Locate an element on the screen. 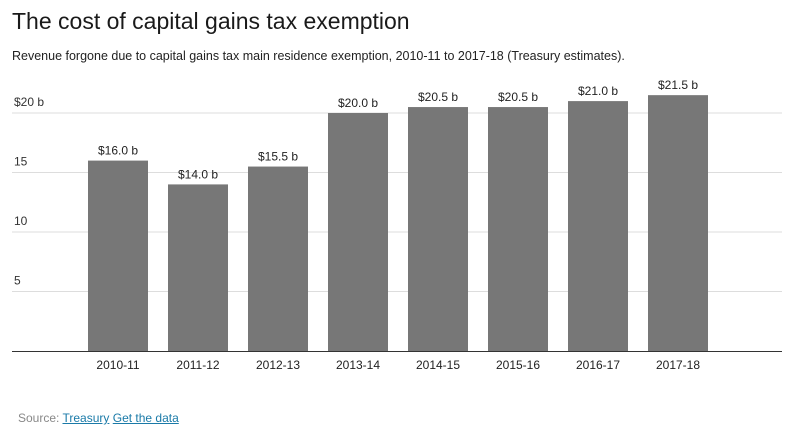 This screenshot has width=786, height=436. y-tick-label: 10 is located at coordinates (21, 221).